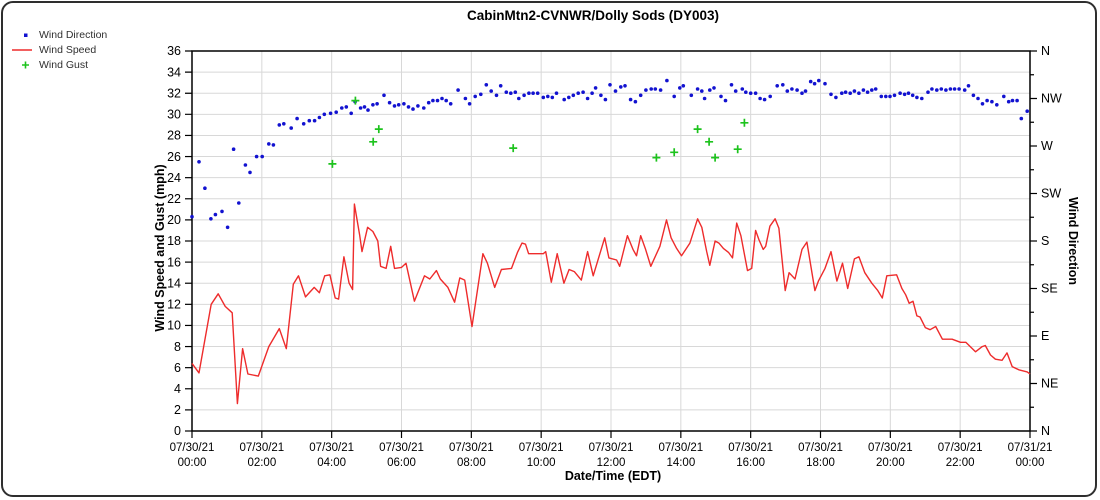 Image resolution: width=1100 pixels, height=500 pixels. I want to click on left-tick-label: 24, so click(174, 178).